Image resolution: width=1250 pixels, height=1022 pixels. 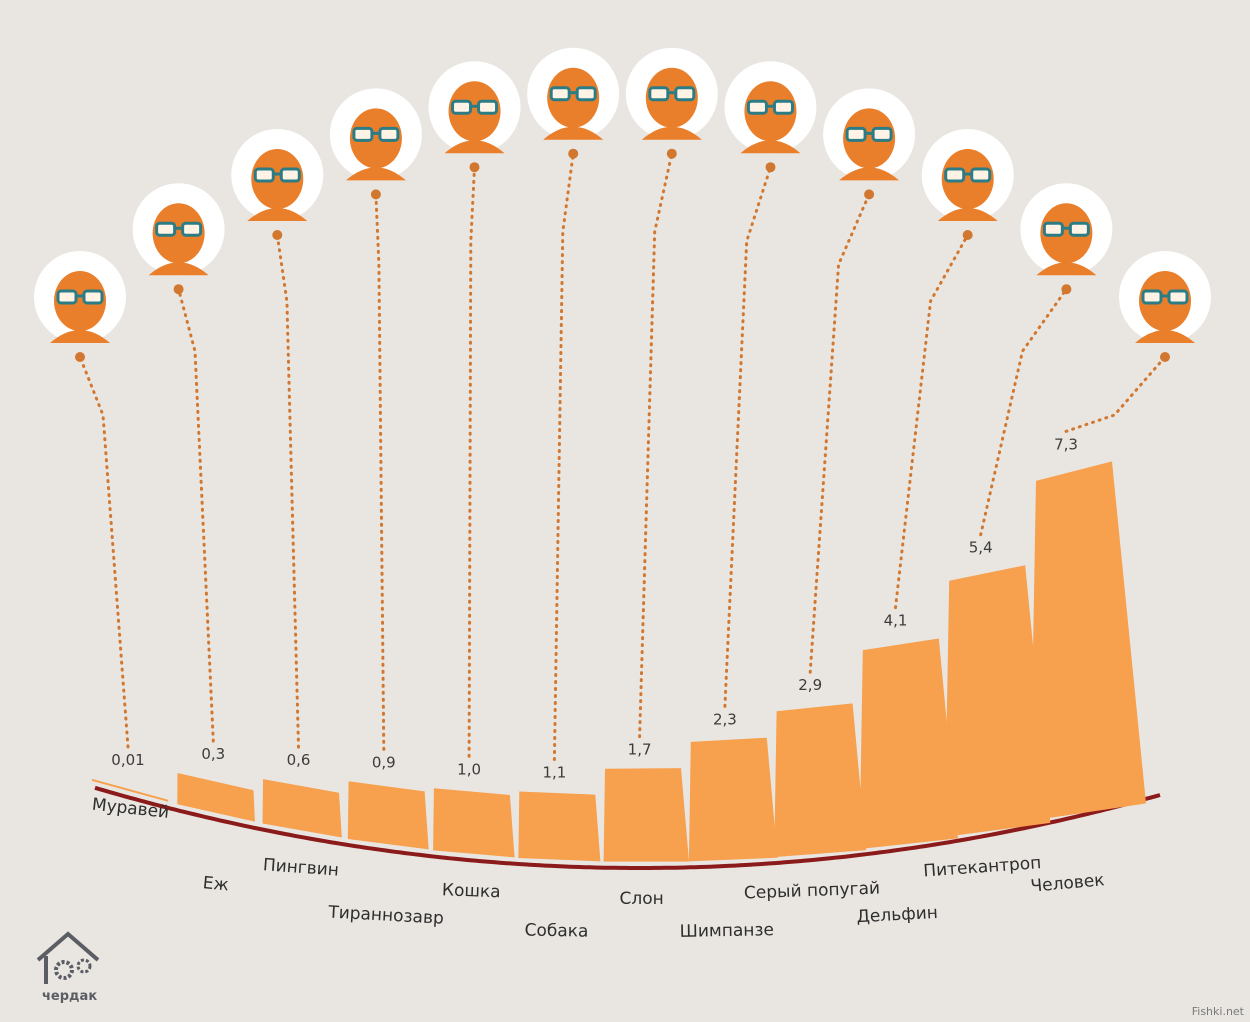 I want to click on value-label-2: 0,3, so click(x=213, y=754).